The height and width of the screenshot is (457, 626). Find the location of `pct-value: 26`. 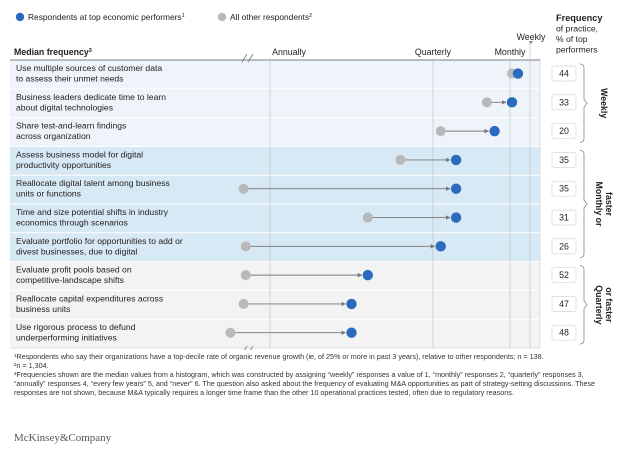

pct-value: 26 is located at coordinates (564, 246).